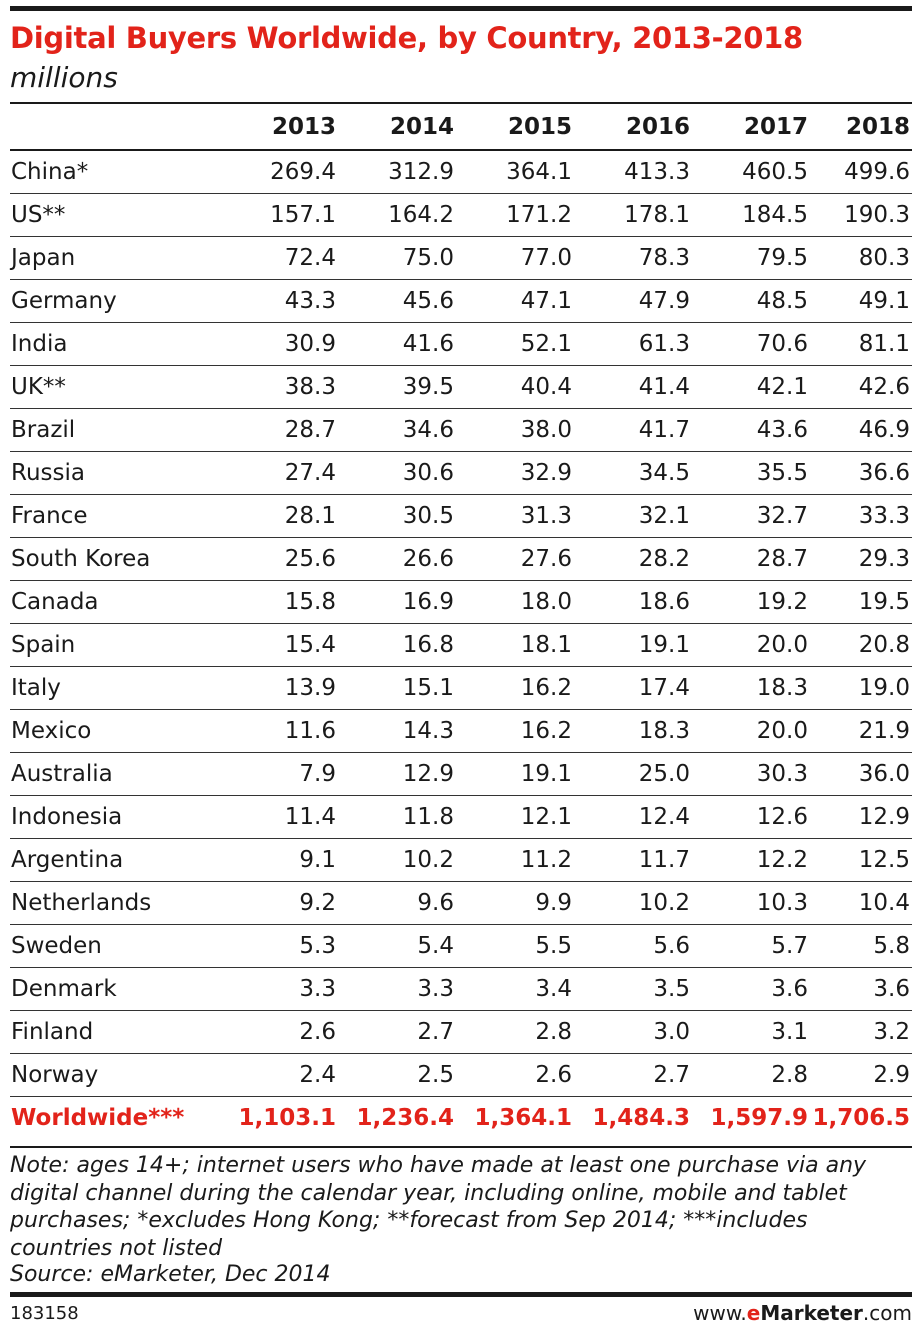 Image resolution: width=922 pixels, height=1339 pixels. What do you see at coordinates (884, 472) in the screenshot?
I see `value-cell: 36.6` at bounding box center [884, 472].